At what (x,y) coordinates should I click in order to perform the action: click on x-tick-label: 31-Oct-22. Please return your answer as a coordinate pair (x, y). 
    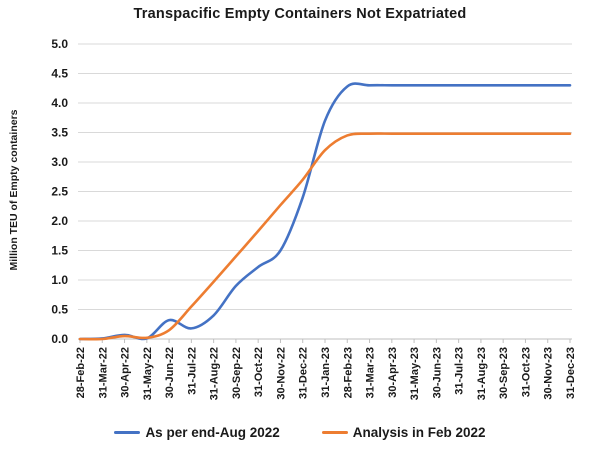
    Looking at the image, I should click on (259, 372).